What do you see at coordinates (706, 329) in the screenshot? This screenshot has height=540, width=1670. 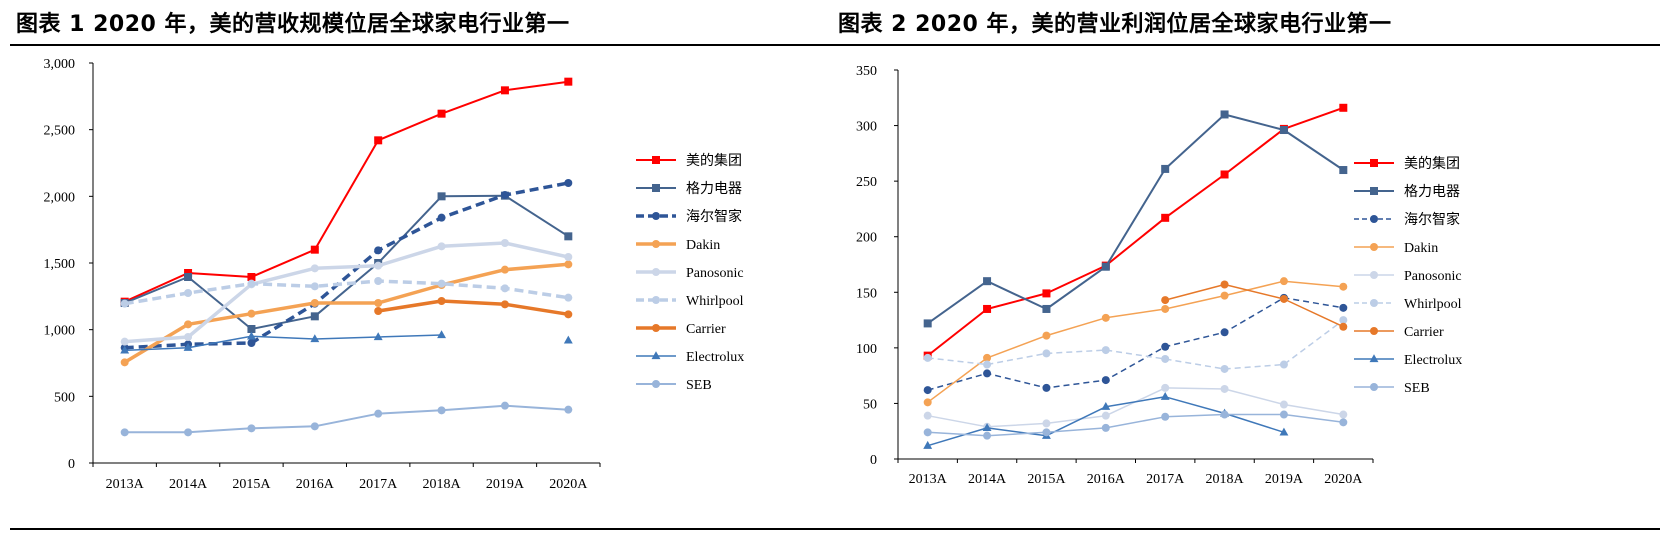 I see `legend-label: Carrier` at bounding box center [706, 329].